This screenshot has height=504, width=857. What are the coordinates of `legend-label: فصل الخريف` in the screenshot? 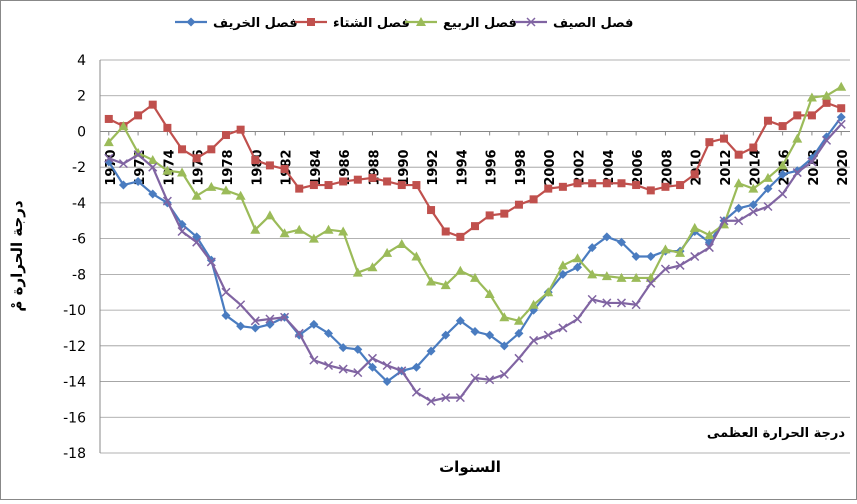 It's located at (255, 23).